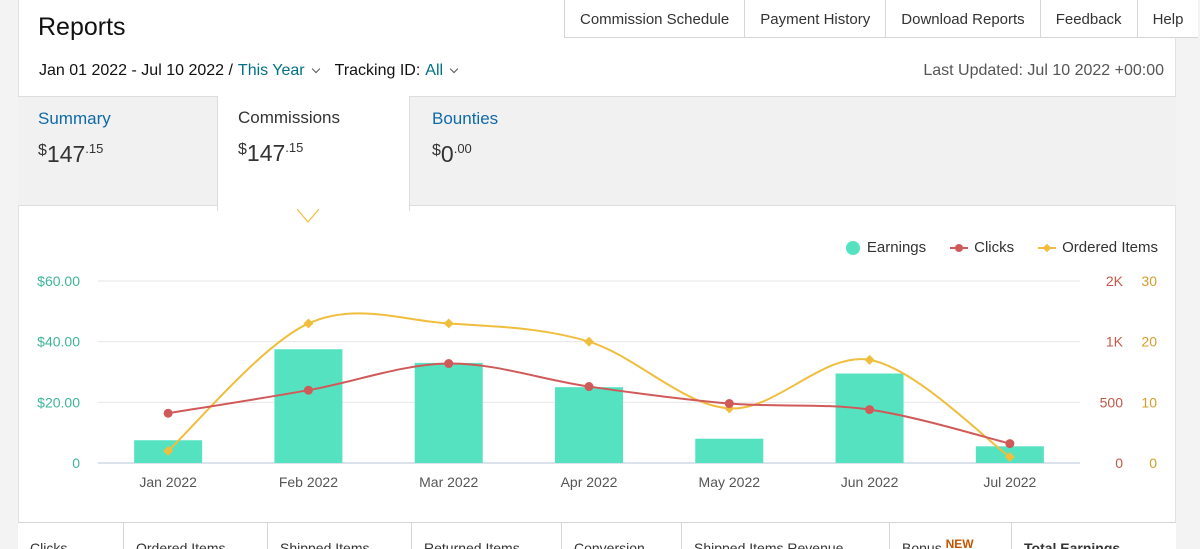  Describe the element at coordinates (1043, 70) in the screenshot. I see `last-updated: Last Updated: Jul 10 2022 +00:00` at that location.